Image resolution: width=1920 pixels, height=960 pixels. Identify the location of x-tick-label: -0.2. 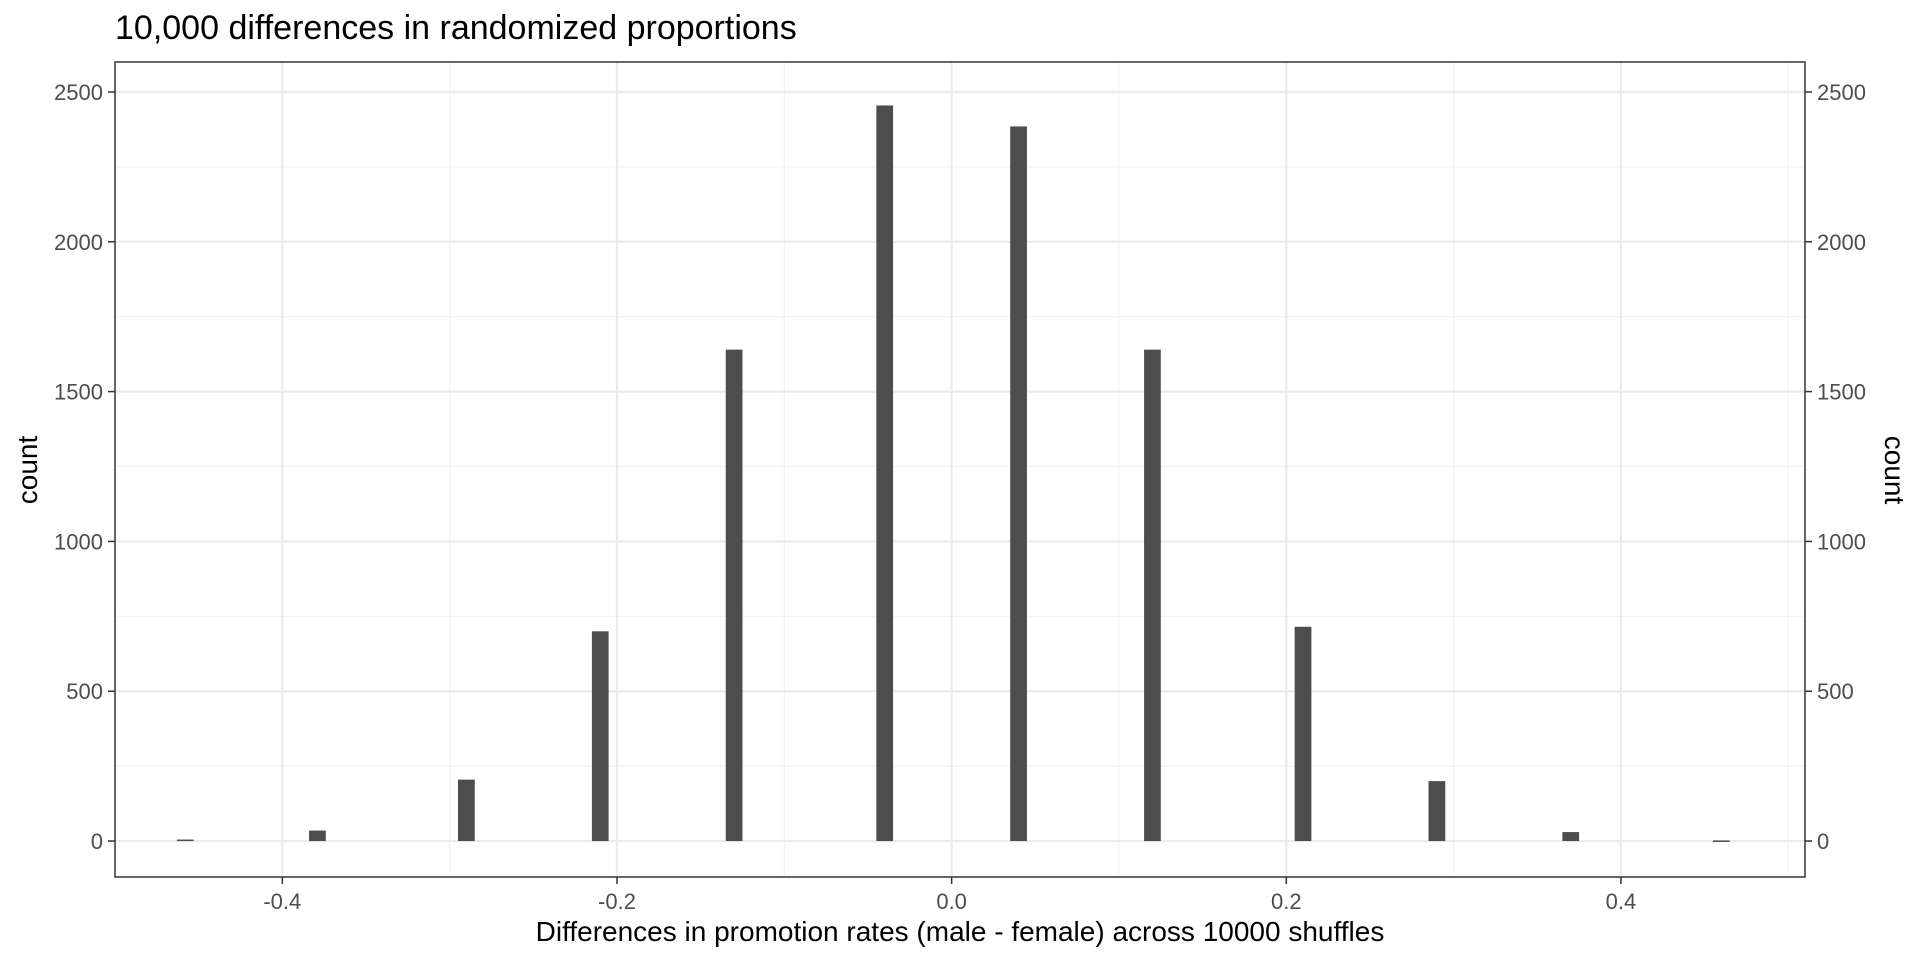
(617, 901).